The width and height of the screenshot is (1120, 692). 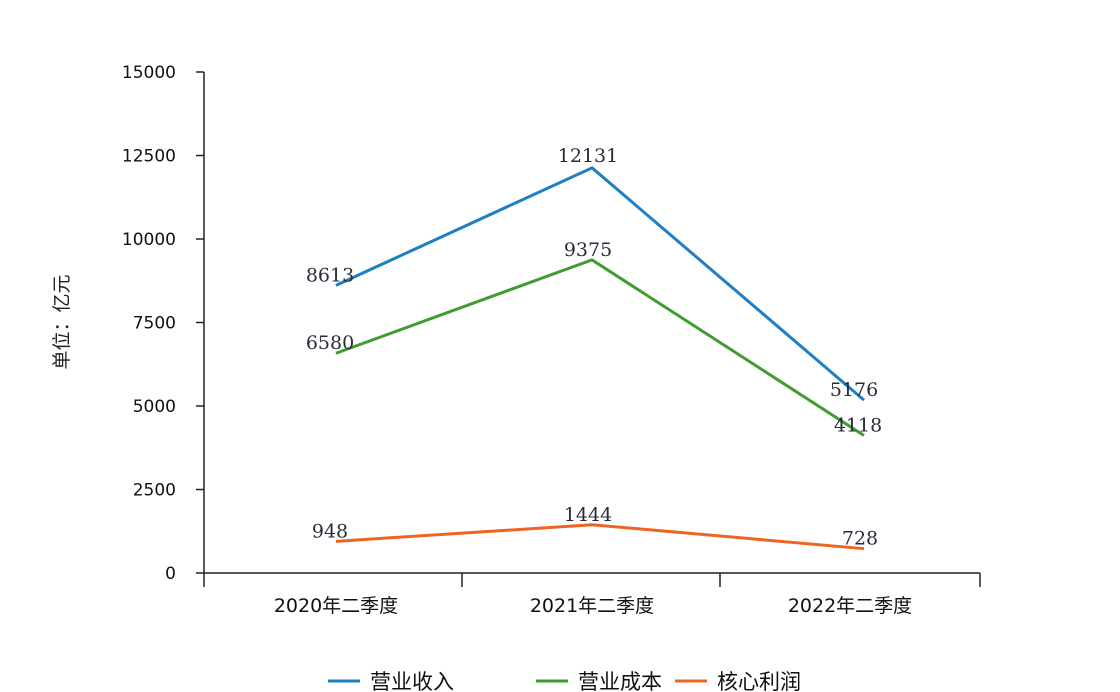 What do you see at coordinates (149, 73) in the screenshot?
I see `y-tick-label: 15000` at bounding box center [149, 73].